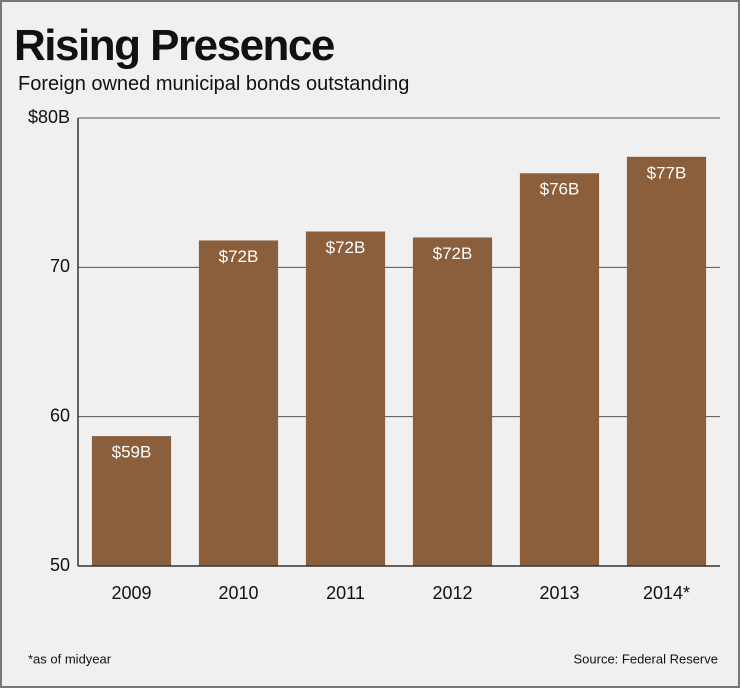 The image size is (740, 688). I want to click on y-tick-label: 50, so click(60, 565).